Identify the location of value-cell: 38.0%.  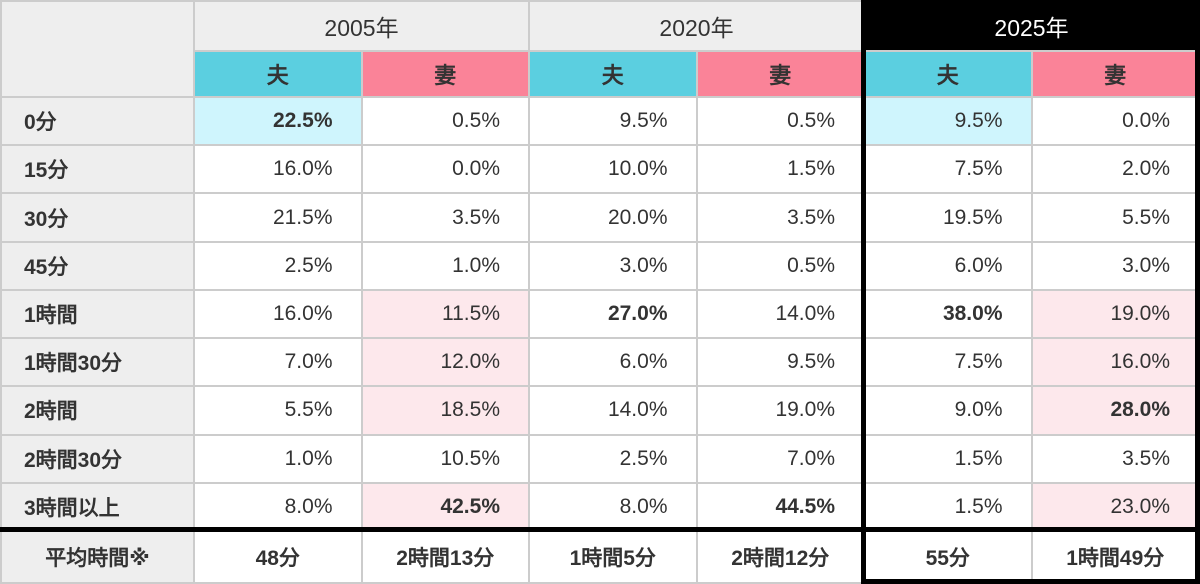
(948, 314).